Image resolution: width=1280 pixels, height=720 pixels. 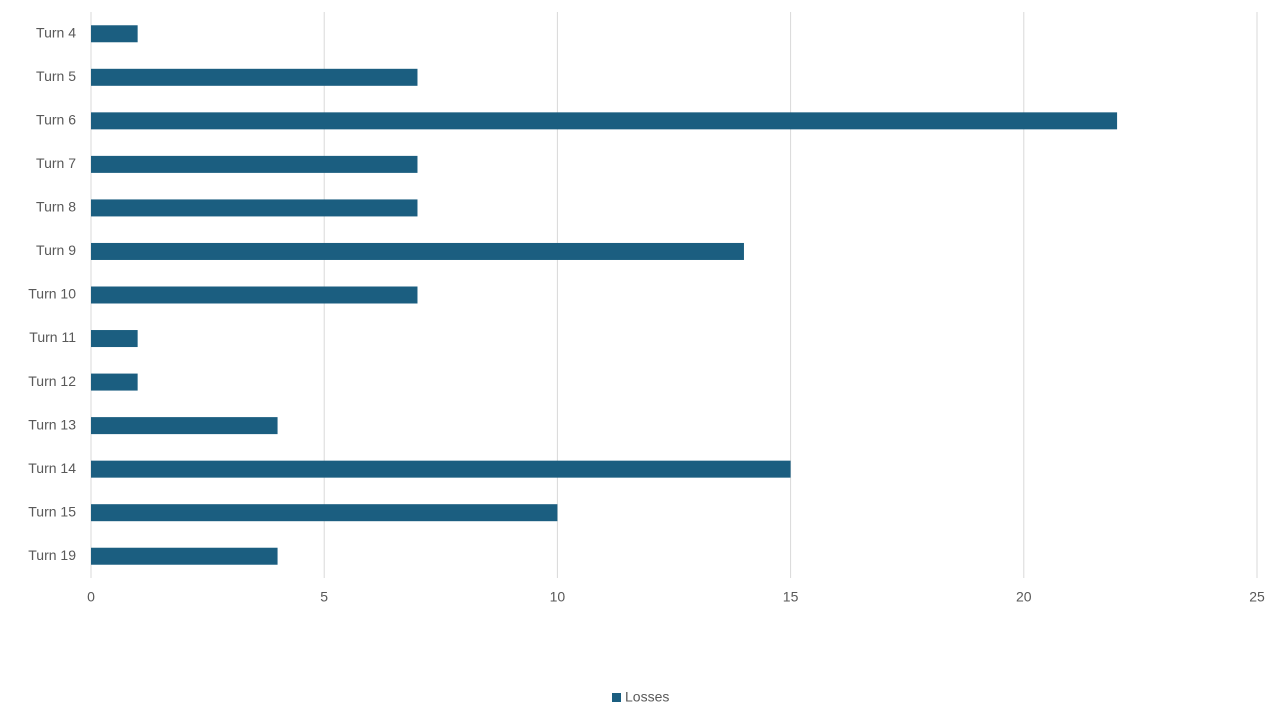 What do you see at coordinates (56, 120) in the screenshot?
I see `y-tick-label: Turn 6` at bounding box center [56, 120].